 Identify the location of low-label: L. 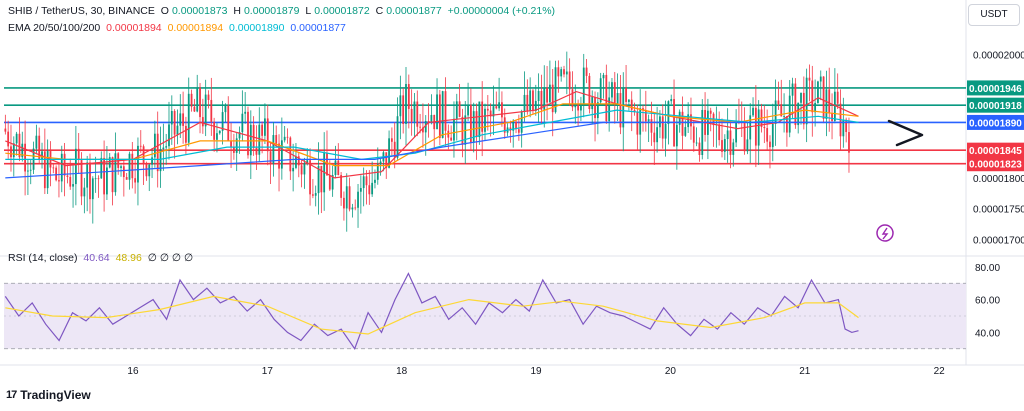
(308, 11).